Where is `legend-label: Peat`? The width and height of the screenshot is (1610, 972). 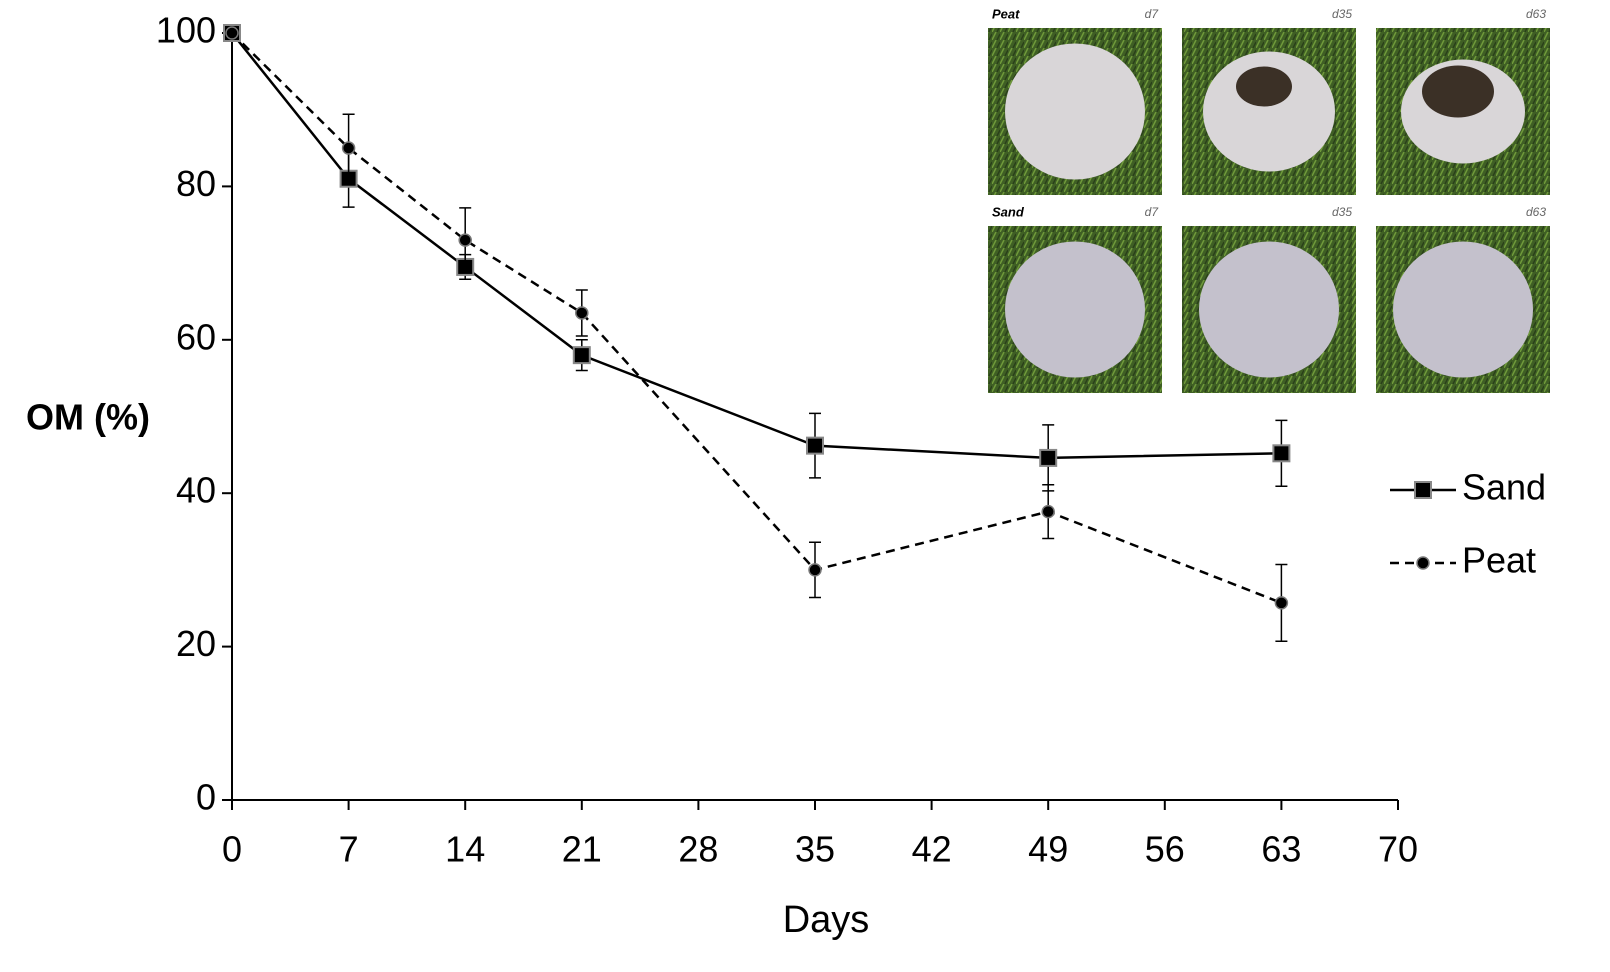 legend-label: Peat is located at coordinates (1499, 560).